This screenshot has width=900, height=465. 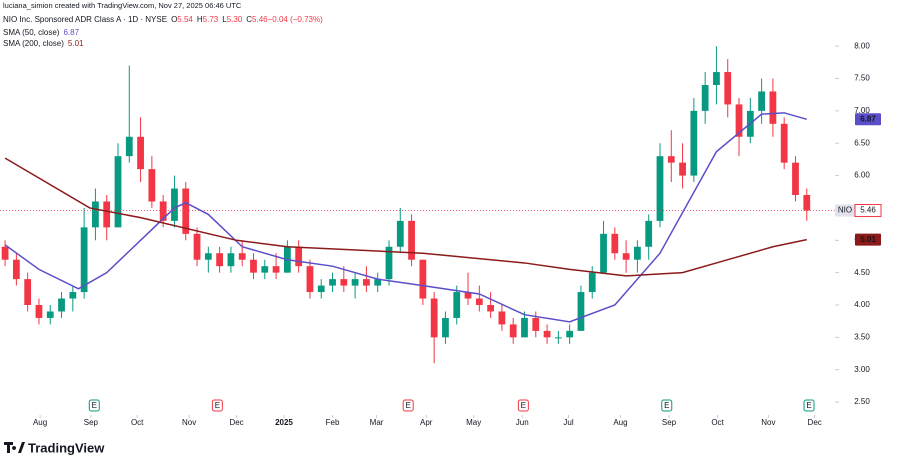 What do you see at coordinates (260, 19) in the screenshot?
I see `ohlc-value: 5.46` at bounding box center [260, 19].